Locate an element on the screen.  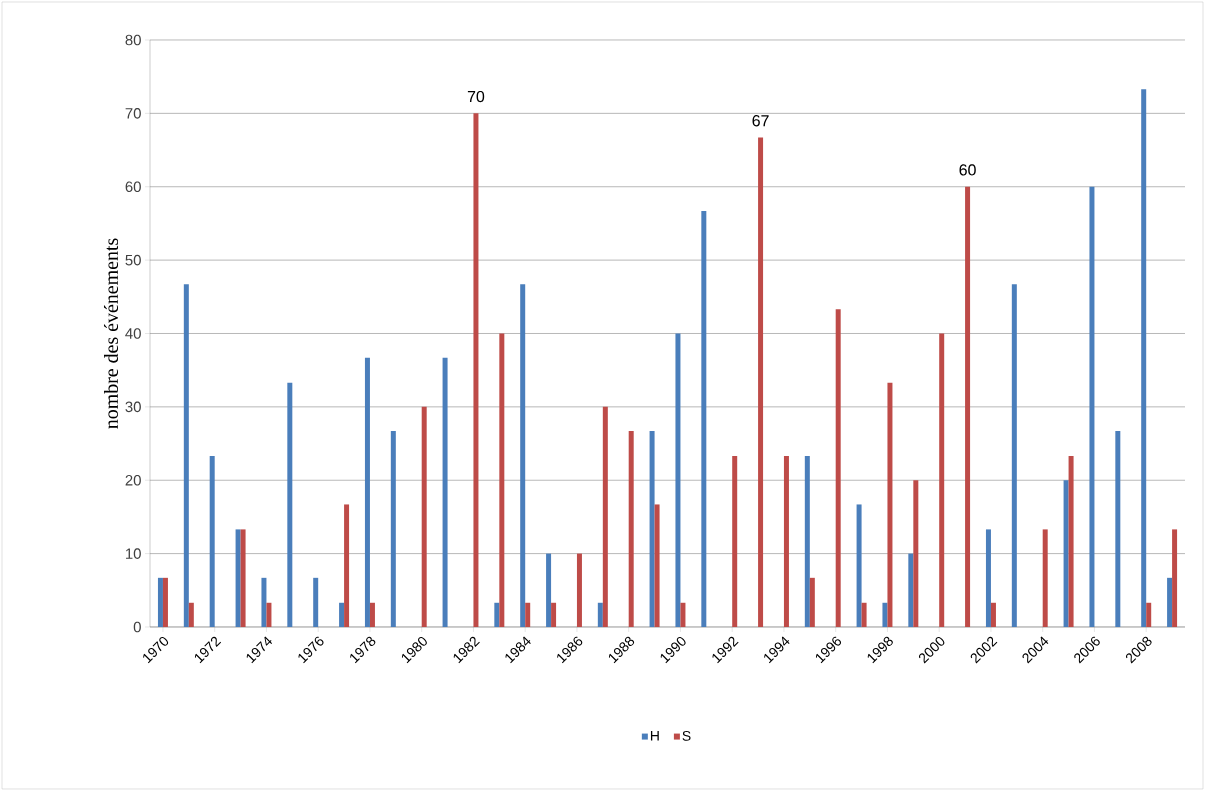
y-tick-label: 0 is located at coordinates (137, 627).